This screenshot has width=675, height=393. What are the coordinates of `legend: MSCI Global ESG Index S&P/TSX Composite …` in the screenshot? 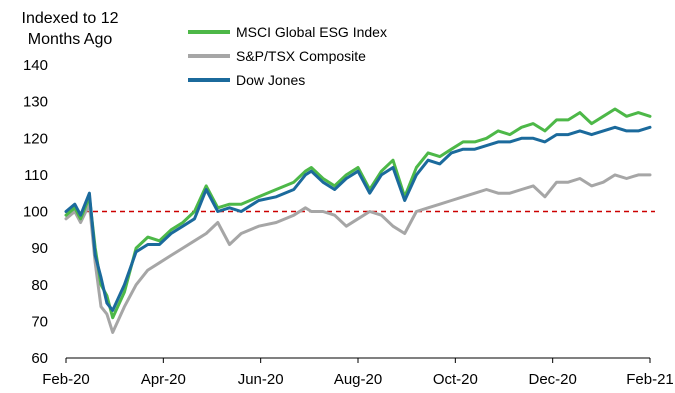 It's located at (287, 56).